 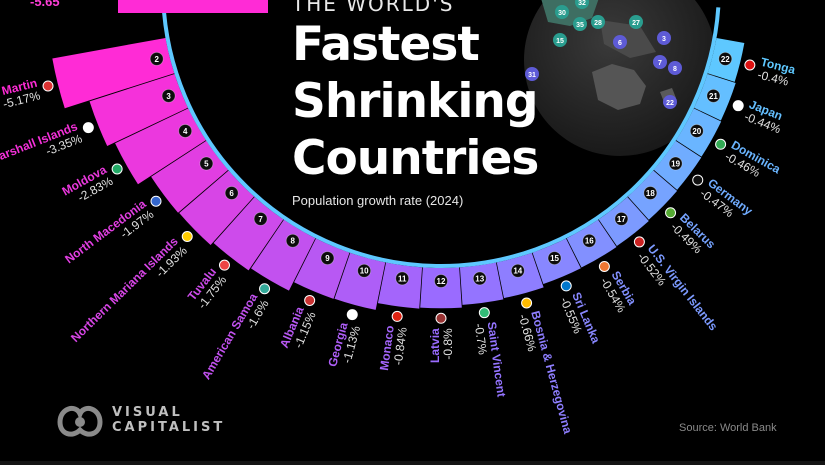 I want to click on title-line-3: Countries, so click(x=415, y=158).